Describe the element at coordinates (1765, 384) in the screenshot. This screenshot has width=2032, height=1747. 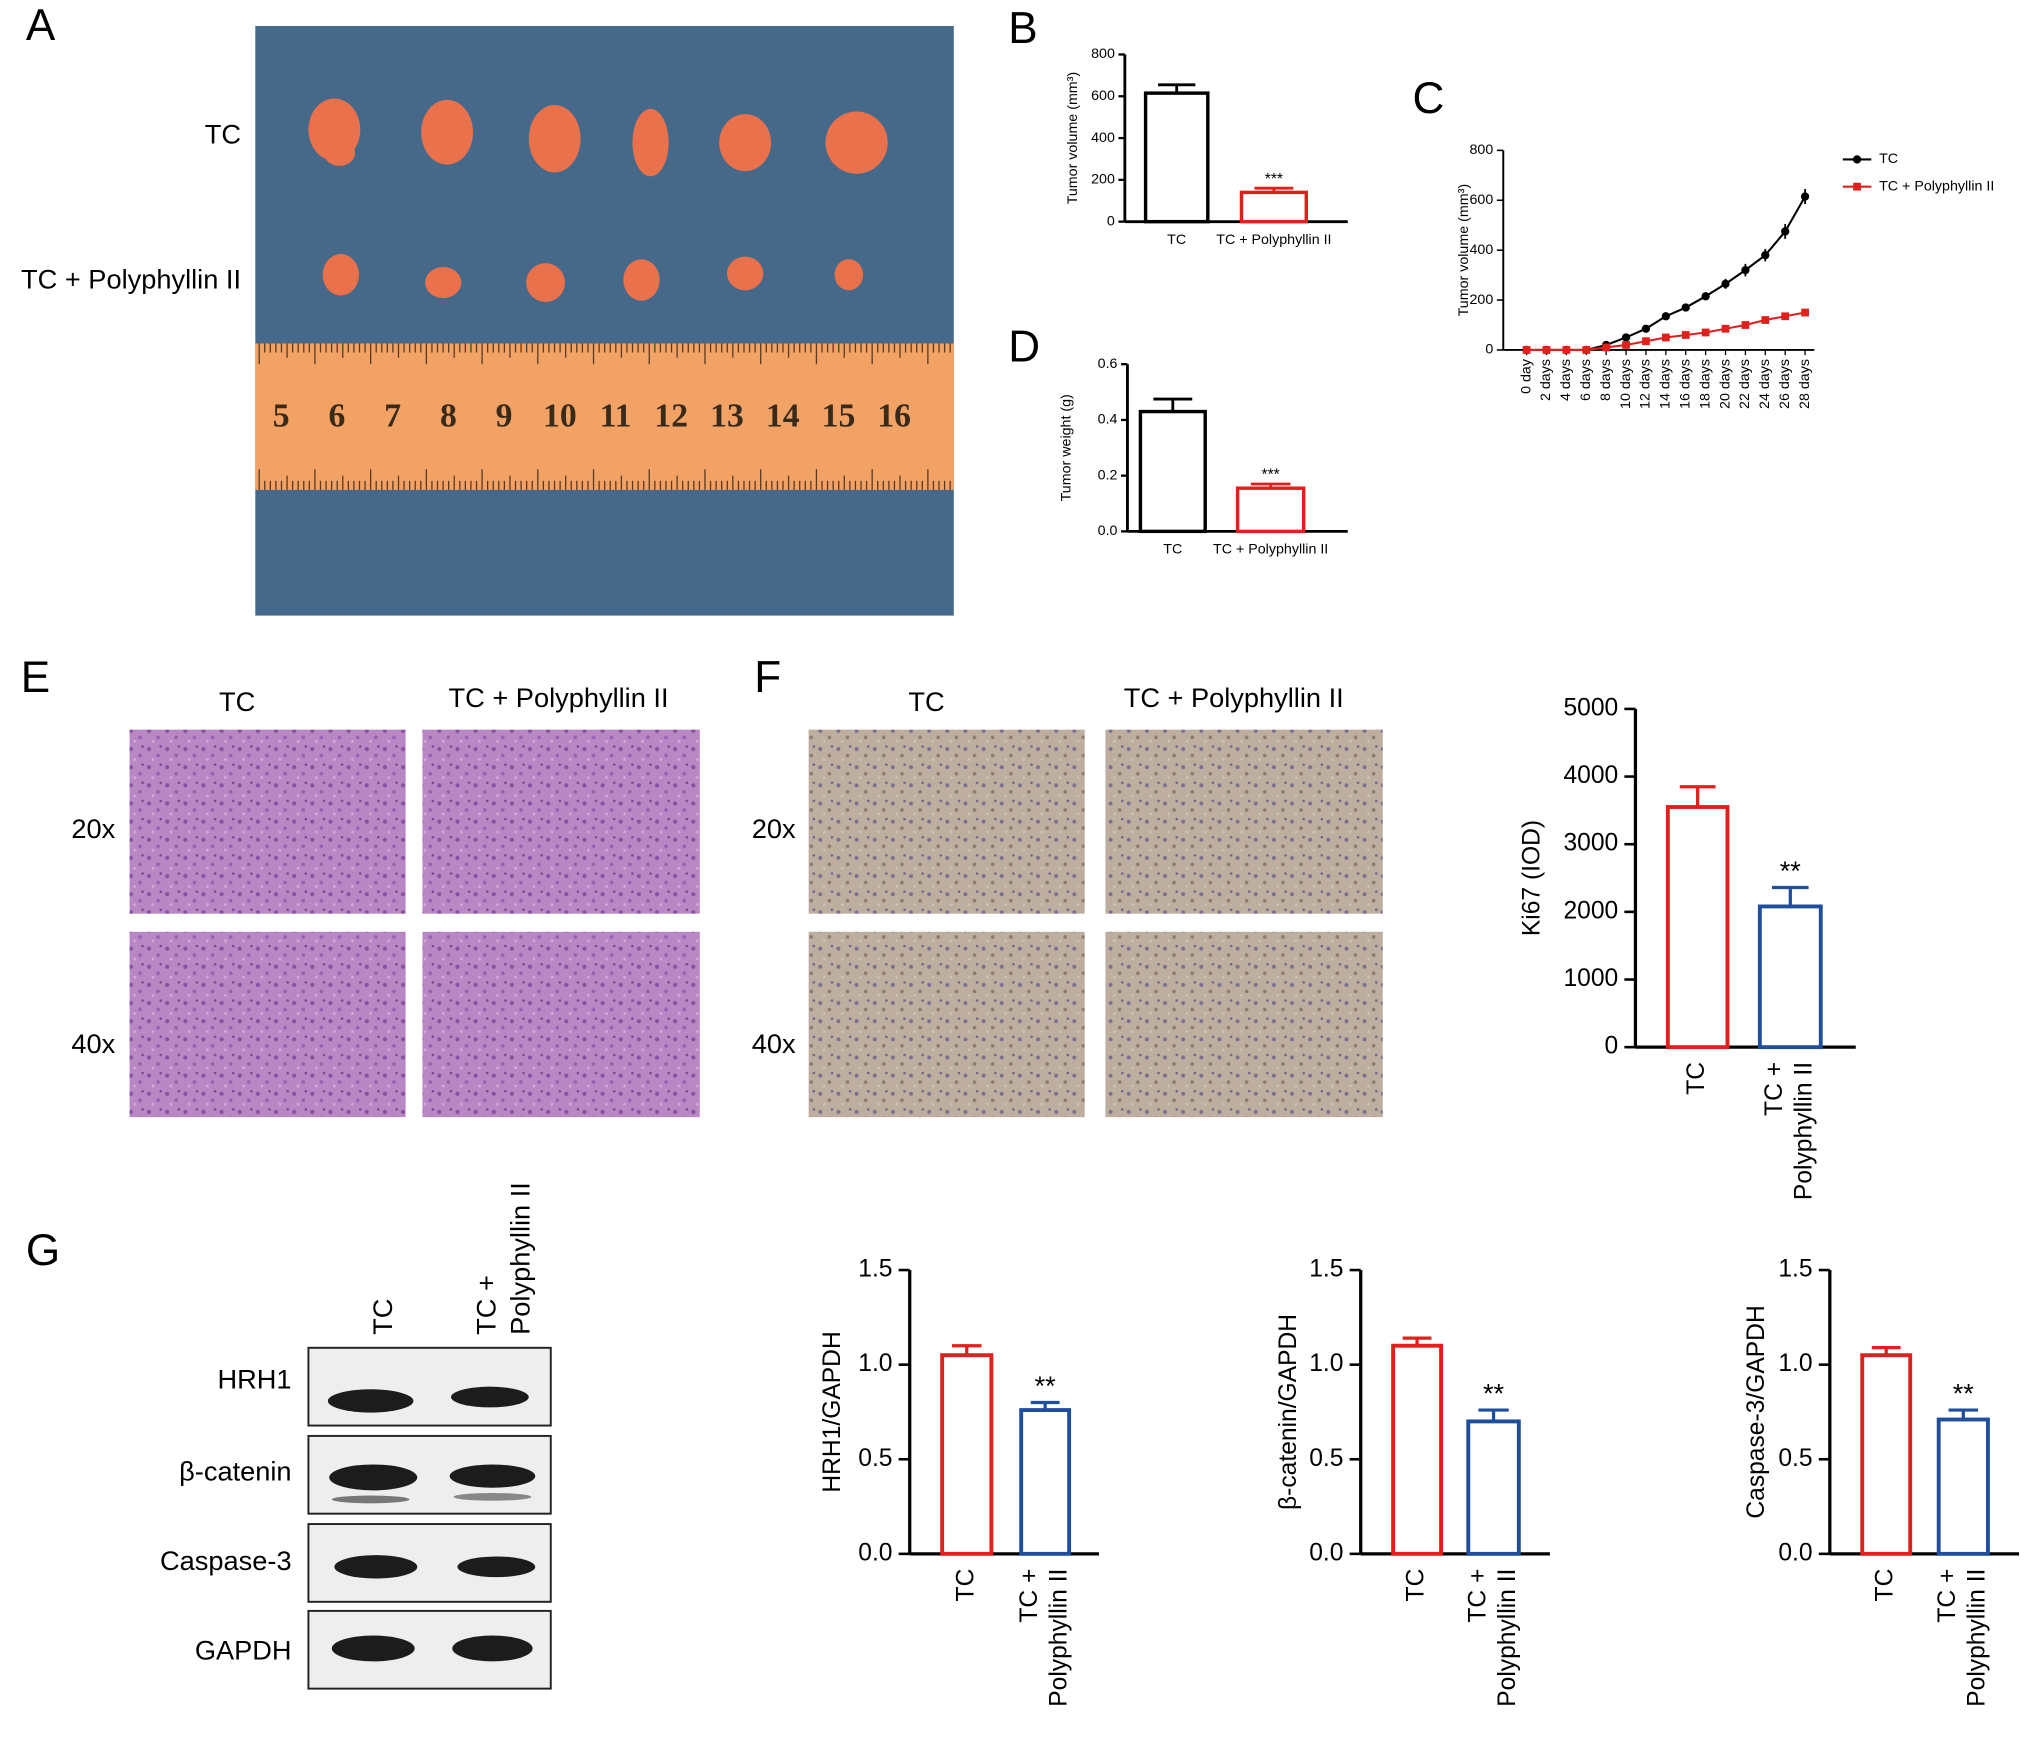
I see `x-tick-label: 24 days` at that location.